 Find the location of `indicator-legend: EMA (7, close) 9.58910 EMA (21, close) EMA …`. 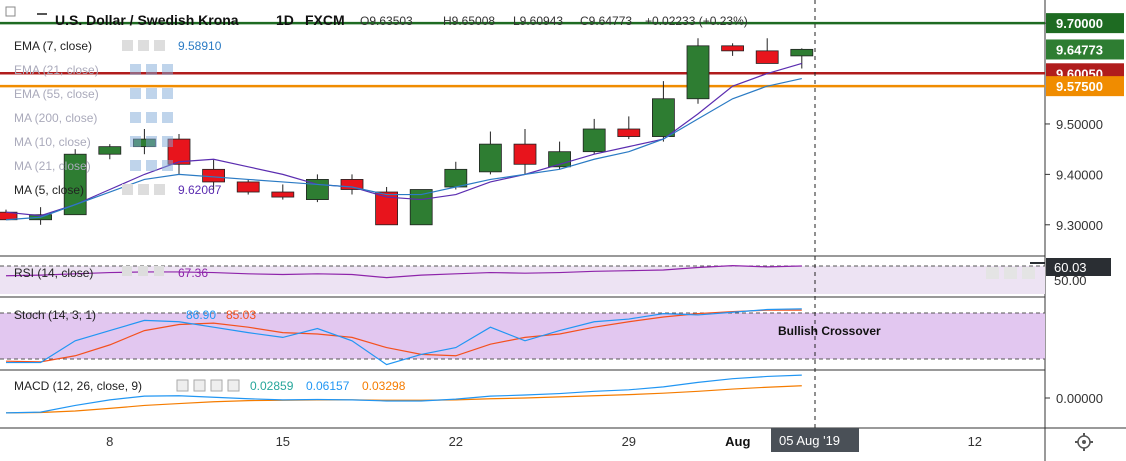

indicator-legend: EMA (7, close) 9.58910 EMA (21, close) EMA … is located at coordinates (118, 118).